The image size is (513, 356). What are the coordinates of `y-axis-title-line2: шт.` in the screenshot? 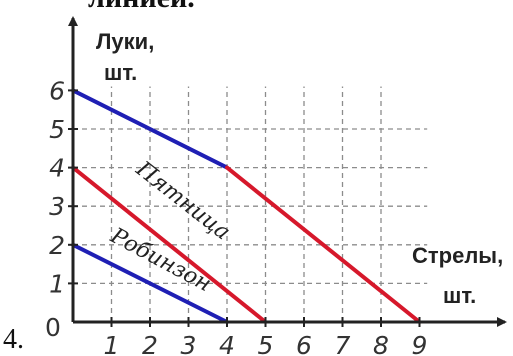 It's located at (120, 72).